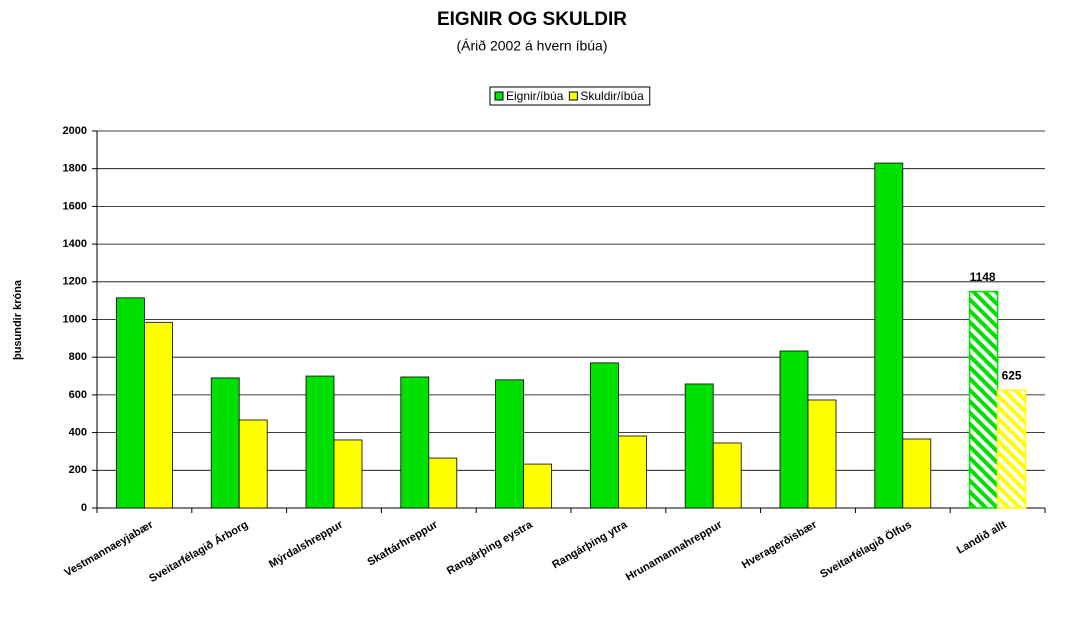 This screenshot has width=1065, height=636. Describe the element at coordinates (490, 547) in the screenshot. I see `x-tick-label: Rangárþing eystra` at that location.